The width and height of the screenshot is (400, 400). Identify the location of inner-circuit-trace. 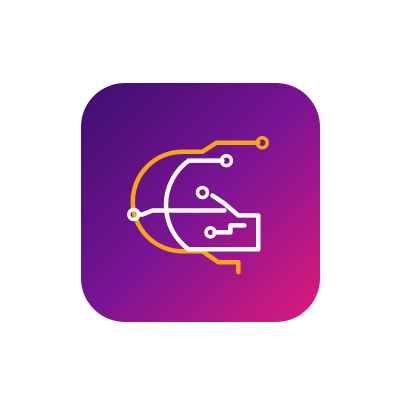
(198, 205).